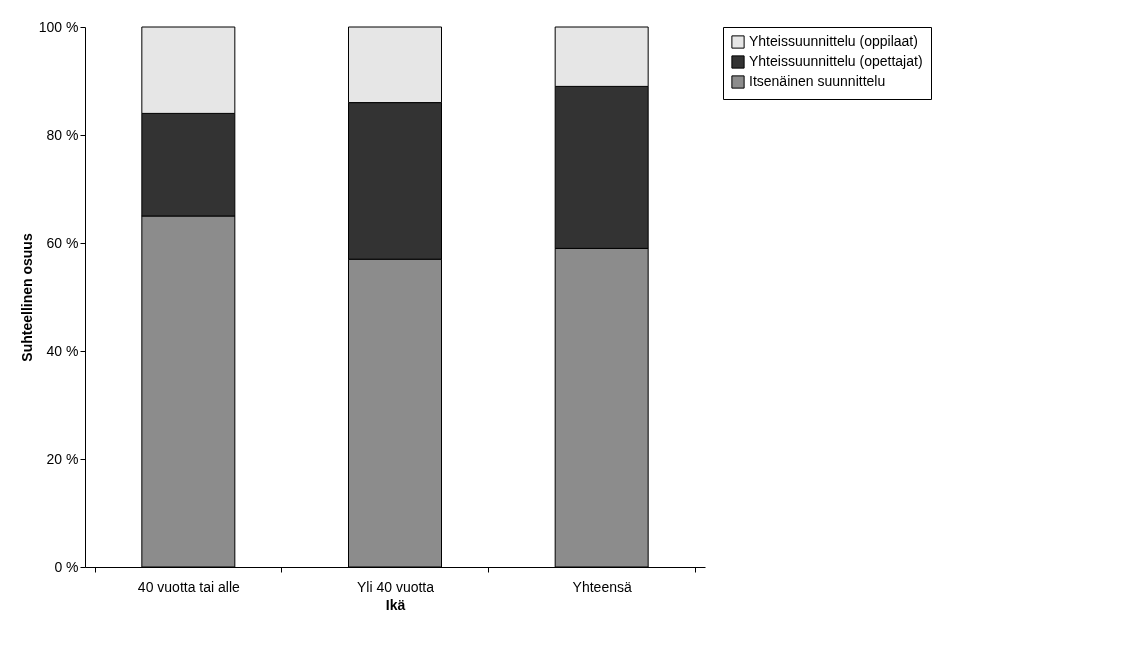  Describe the element at coordinates (62, 242) in the screenshot. I see `y-tick-label: 60 %` at that location.